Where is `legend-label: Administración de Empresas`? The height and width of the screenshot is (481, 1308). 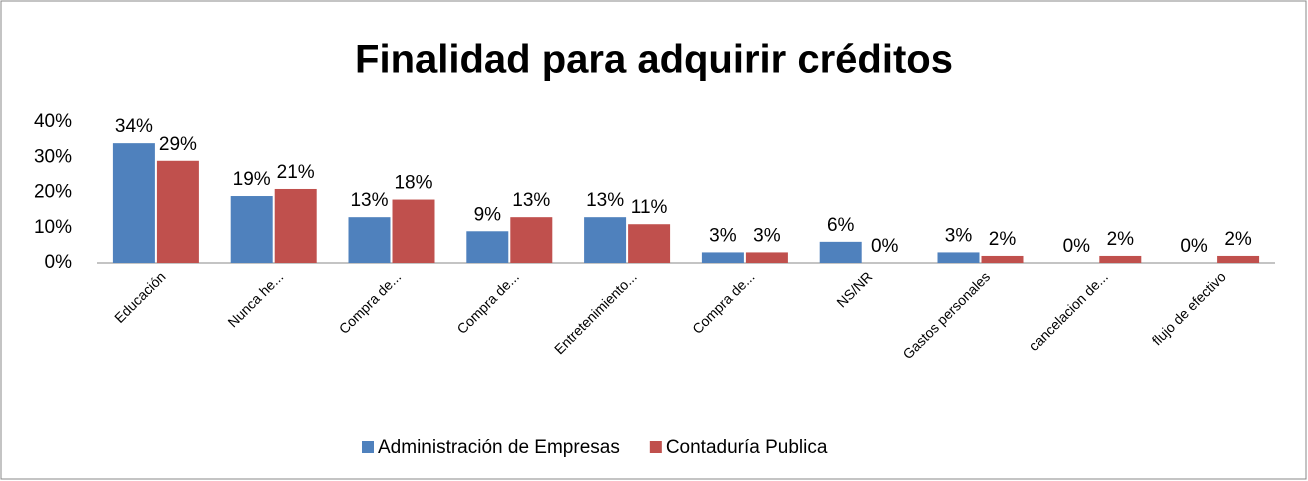
legend-label: Administración de Empresas is located at coordinates (499, 447).